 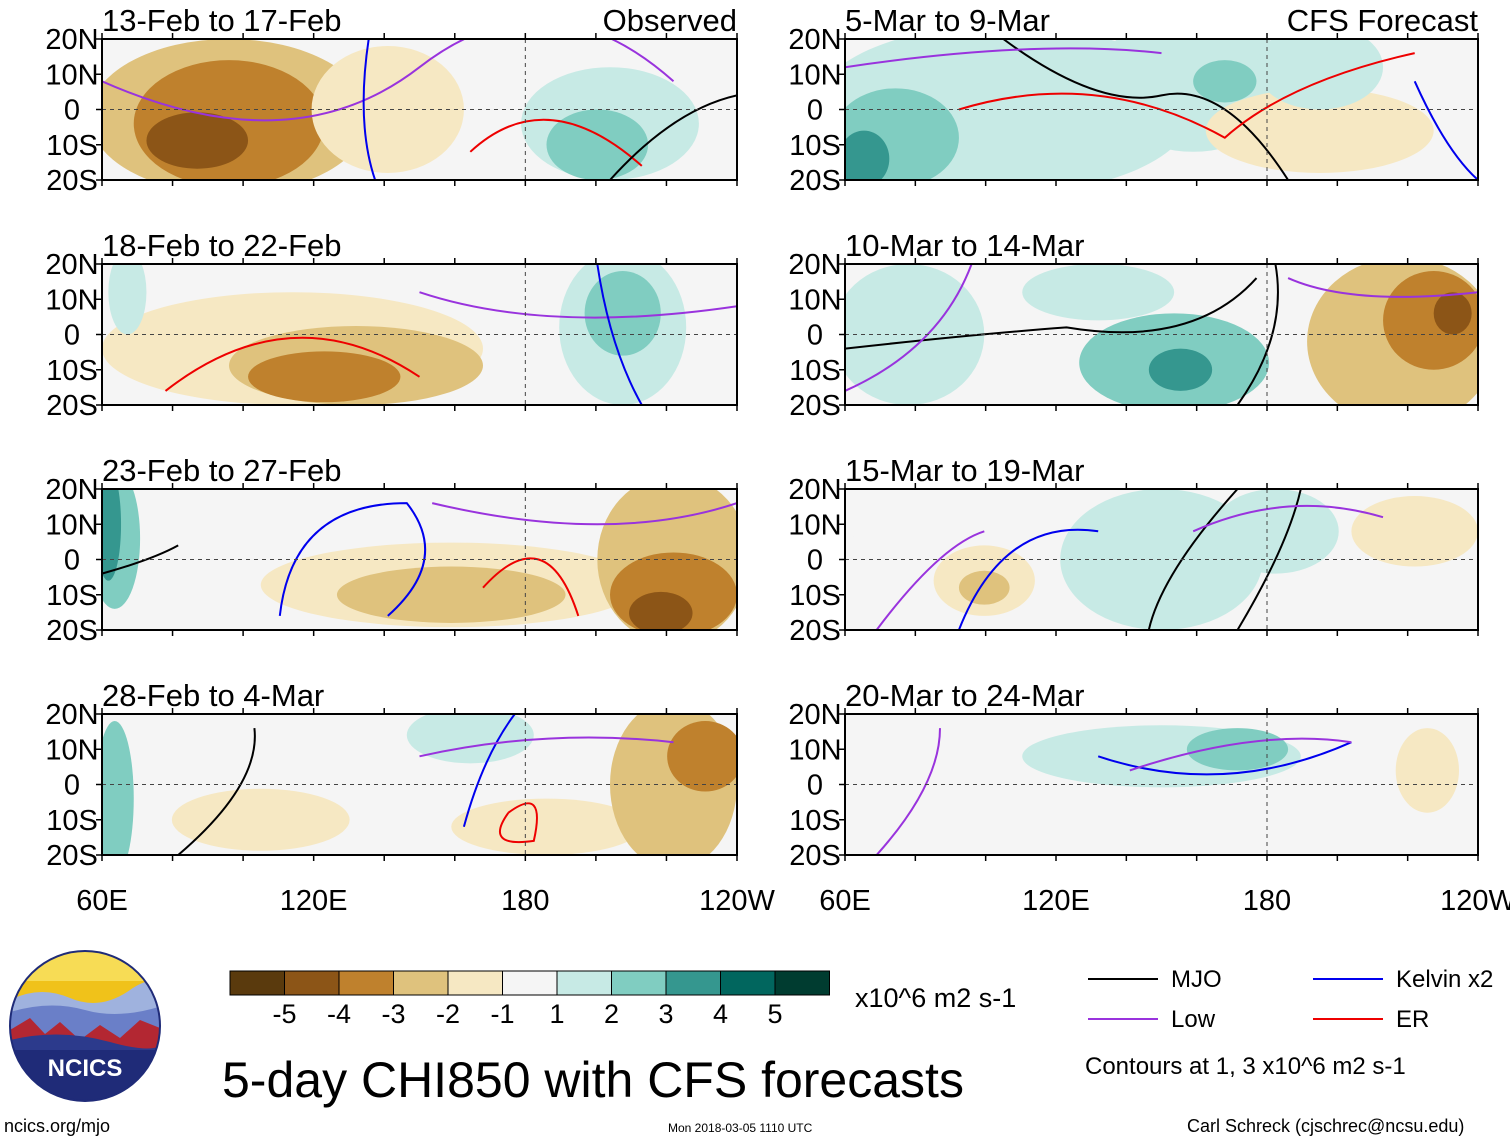 What do you see at coordinates (57, 1126) in the screenshot?
I see `site-link: ncics.org/mjo` at bounding box center [57, 1126].